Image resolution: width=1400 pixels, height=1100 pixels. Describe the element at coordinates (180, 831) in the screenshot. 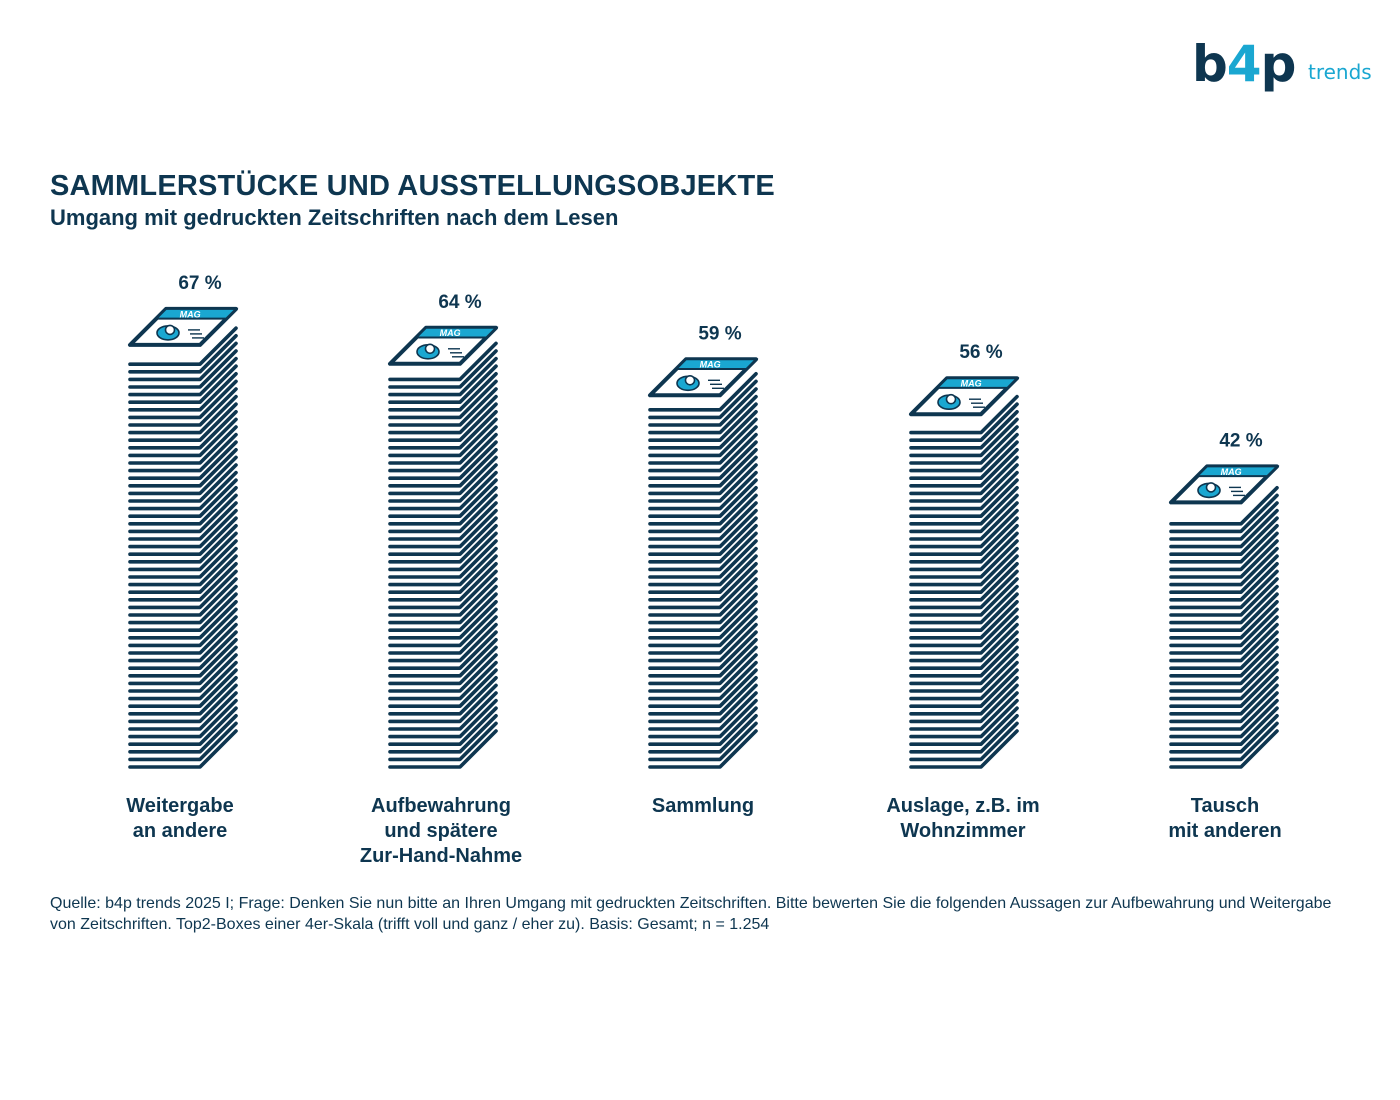

I see `category-label-line: an andere` at that location.